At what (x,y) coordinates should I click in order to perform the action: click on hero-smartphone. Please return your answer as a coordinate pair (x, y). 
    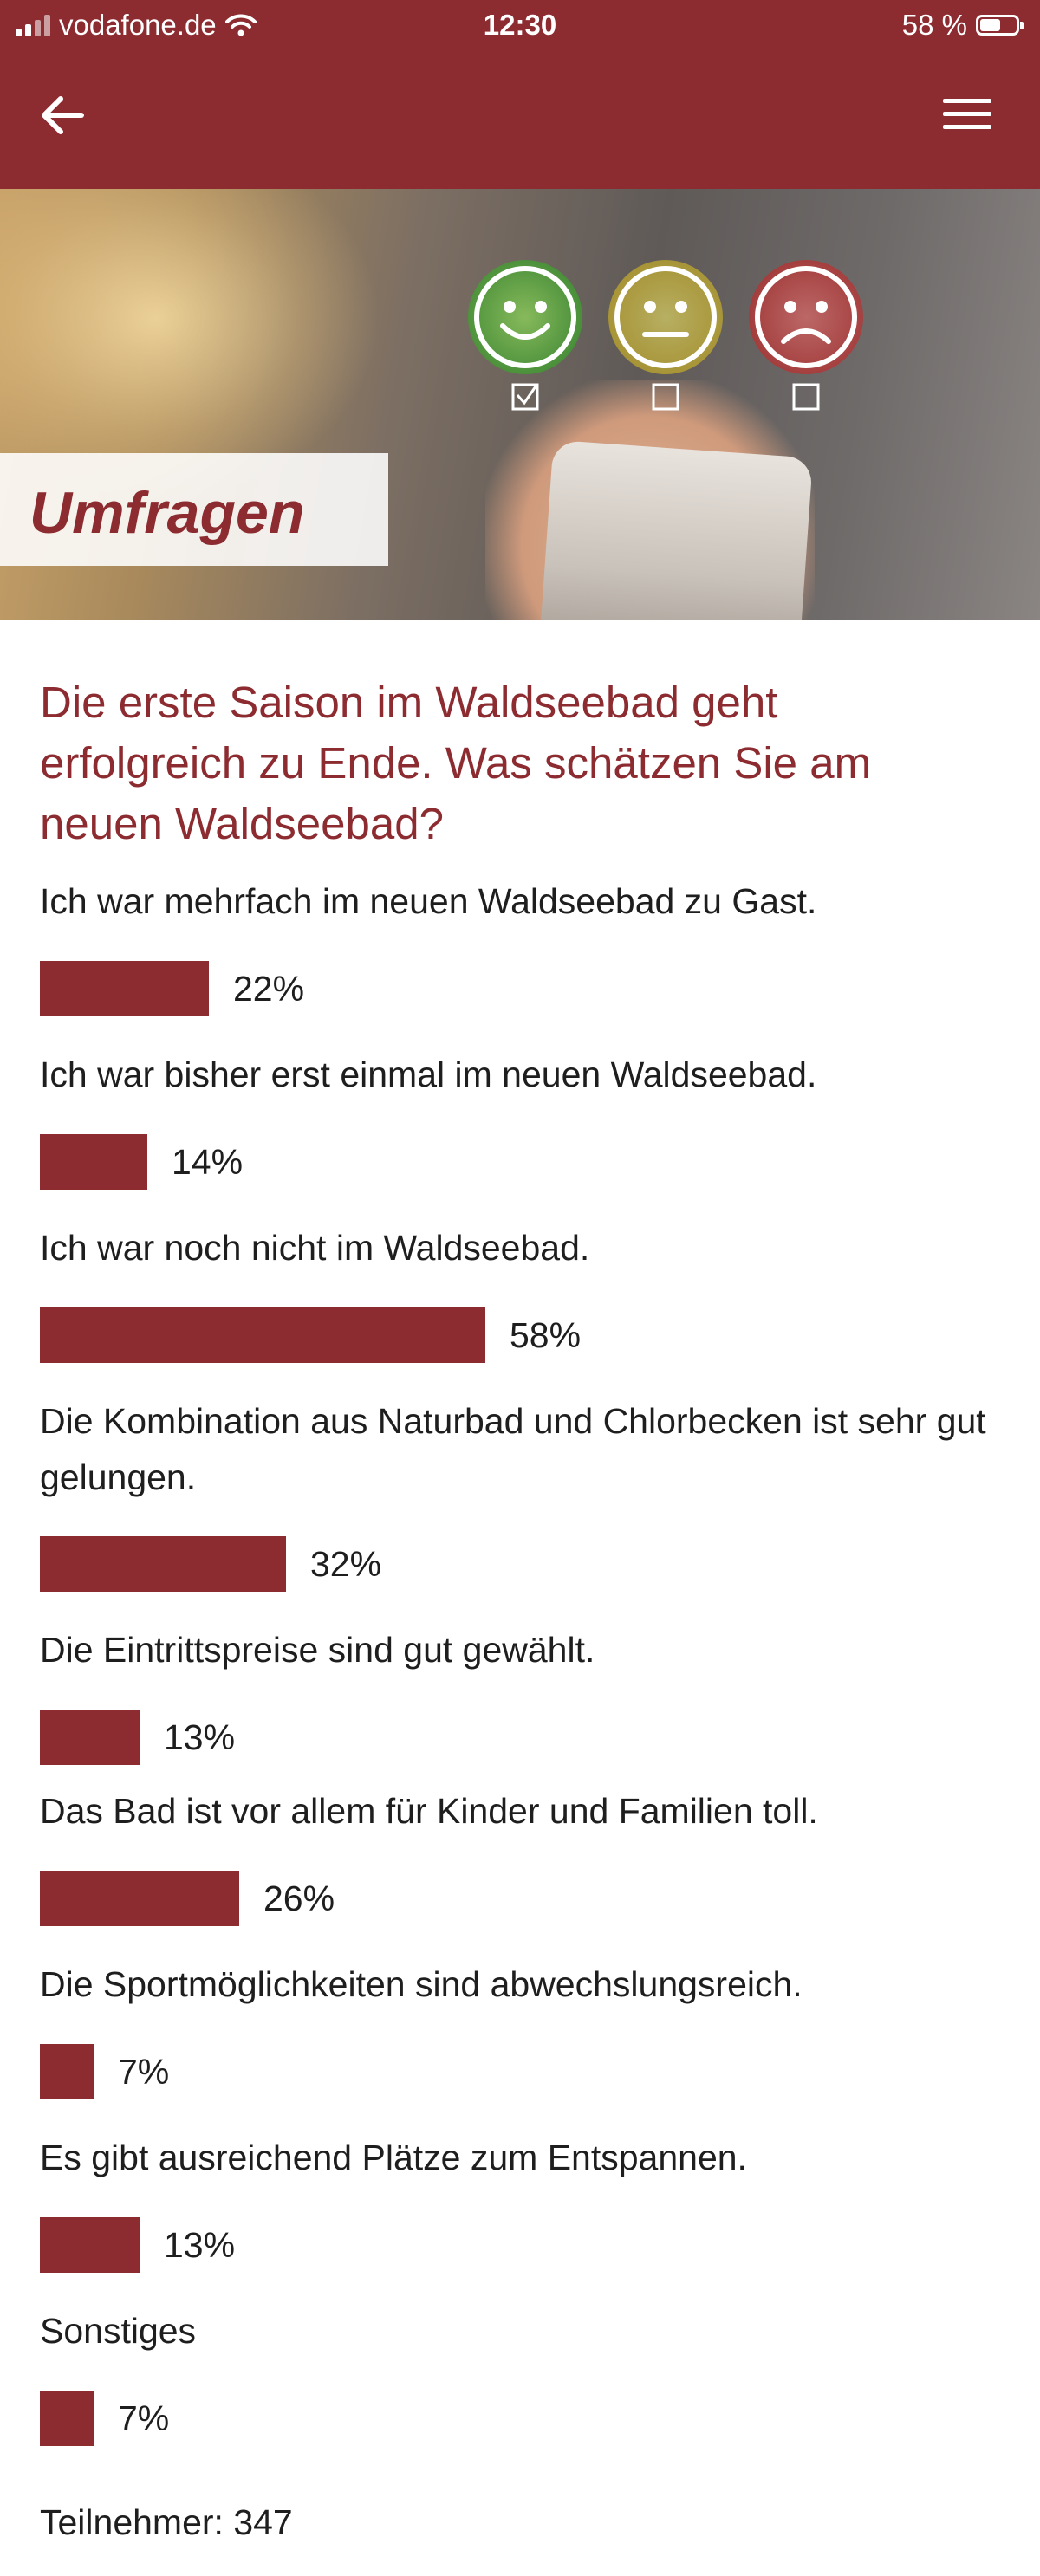
    Looking at the image, I should click on (676, 530).